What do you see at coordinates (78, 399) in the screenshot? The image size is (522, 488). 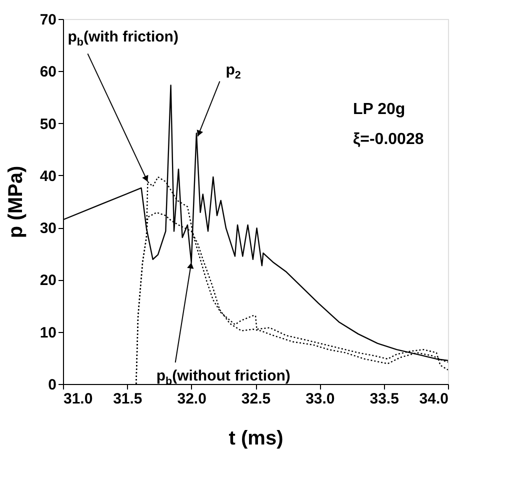 I see `x-tick-label: 31.0` at bounding box center [78, 399].